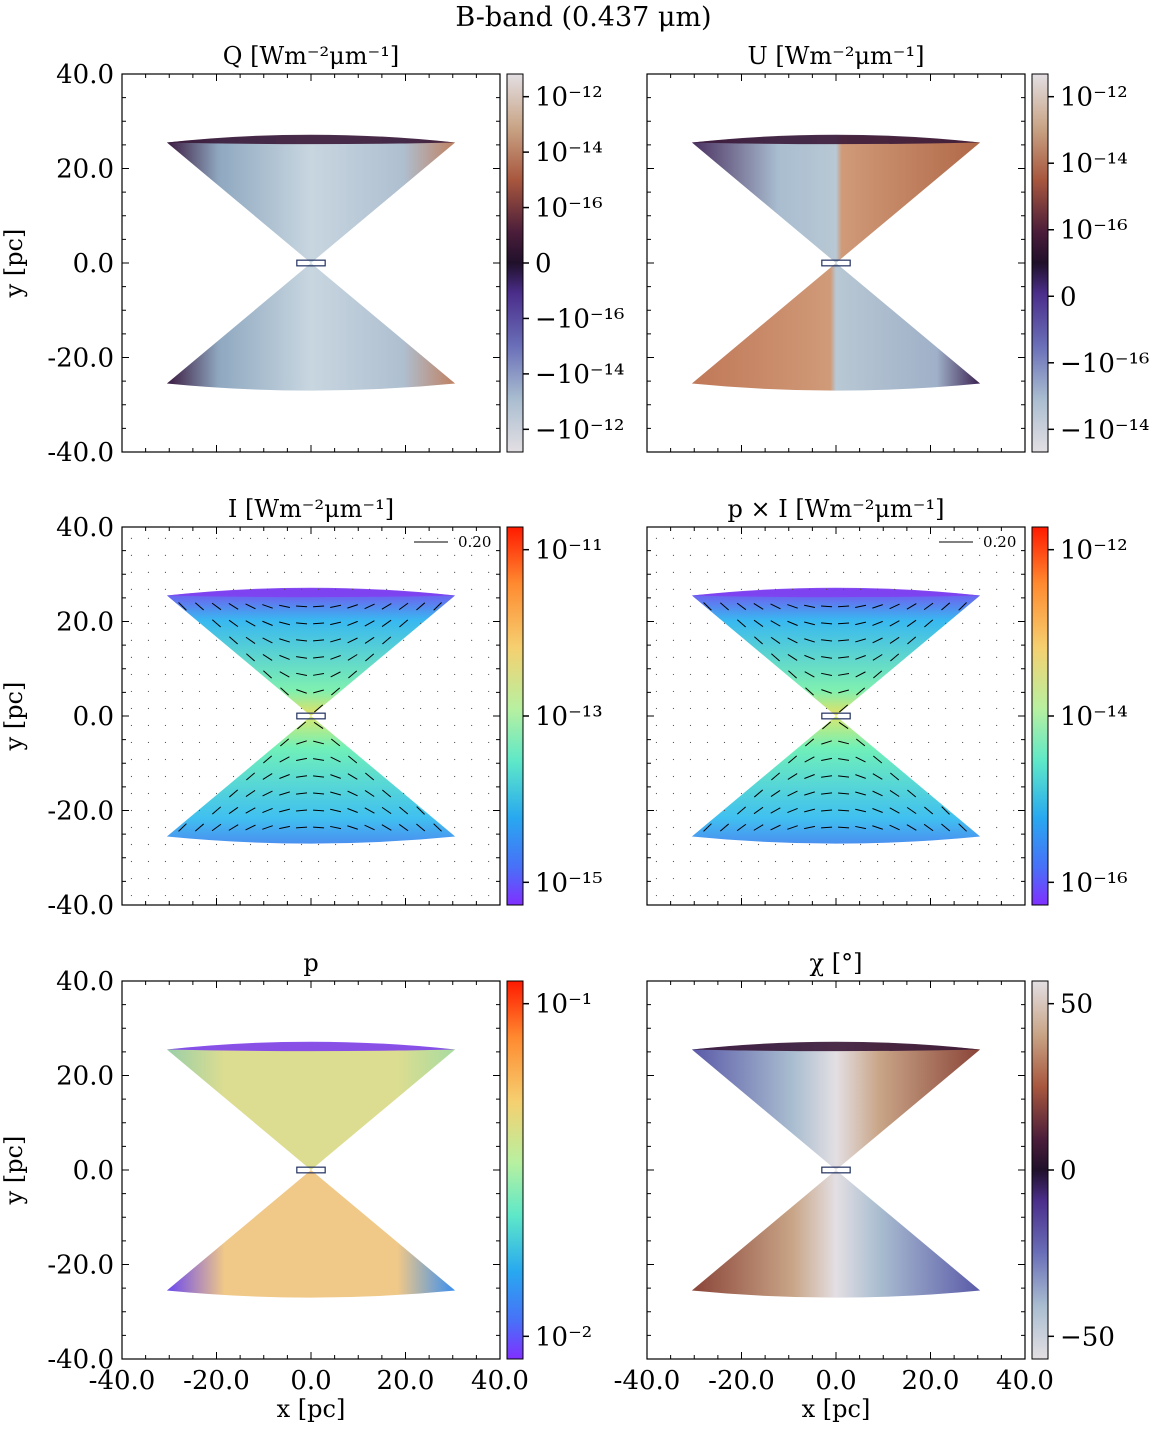 This screenshot has width=1167, height=1442. Describe the element at coordinates (569, 209) in the screenshot. I see `colorbar-tick-label: 10⁻¹⁶` at that location.